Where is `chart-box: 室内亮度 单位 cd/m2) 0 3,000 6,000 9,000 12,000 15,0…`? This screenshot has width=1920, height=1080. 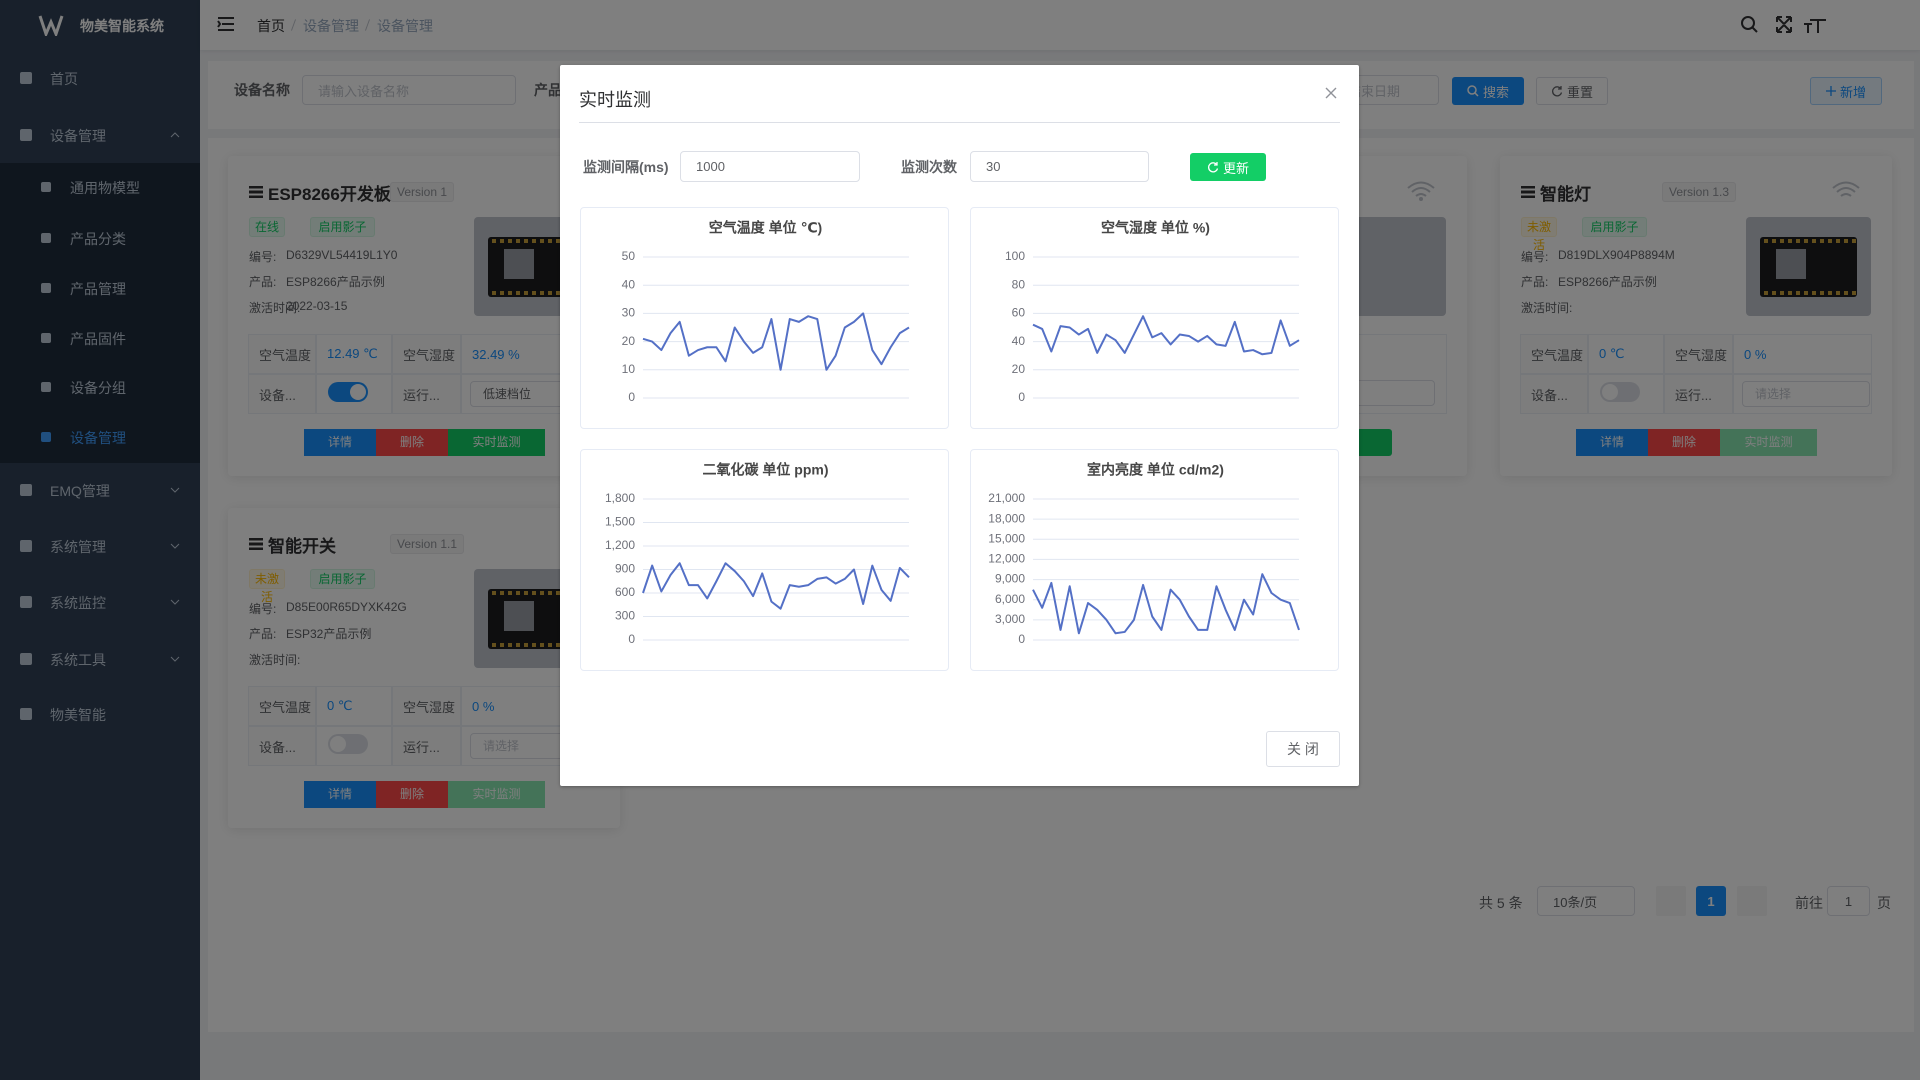 chart-box: 室内亮度 单位 cd/m2) 0 3,000 6,000 9,000 12,000 15,0… is located at coordinates (1154, 560).